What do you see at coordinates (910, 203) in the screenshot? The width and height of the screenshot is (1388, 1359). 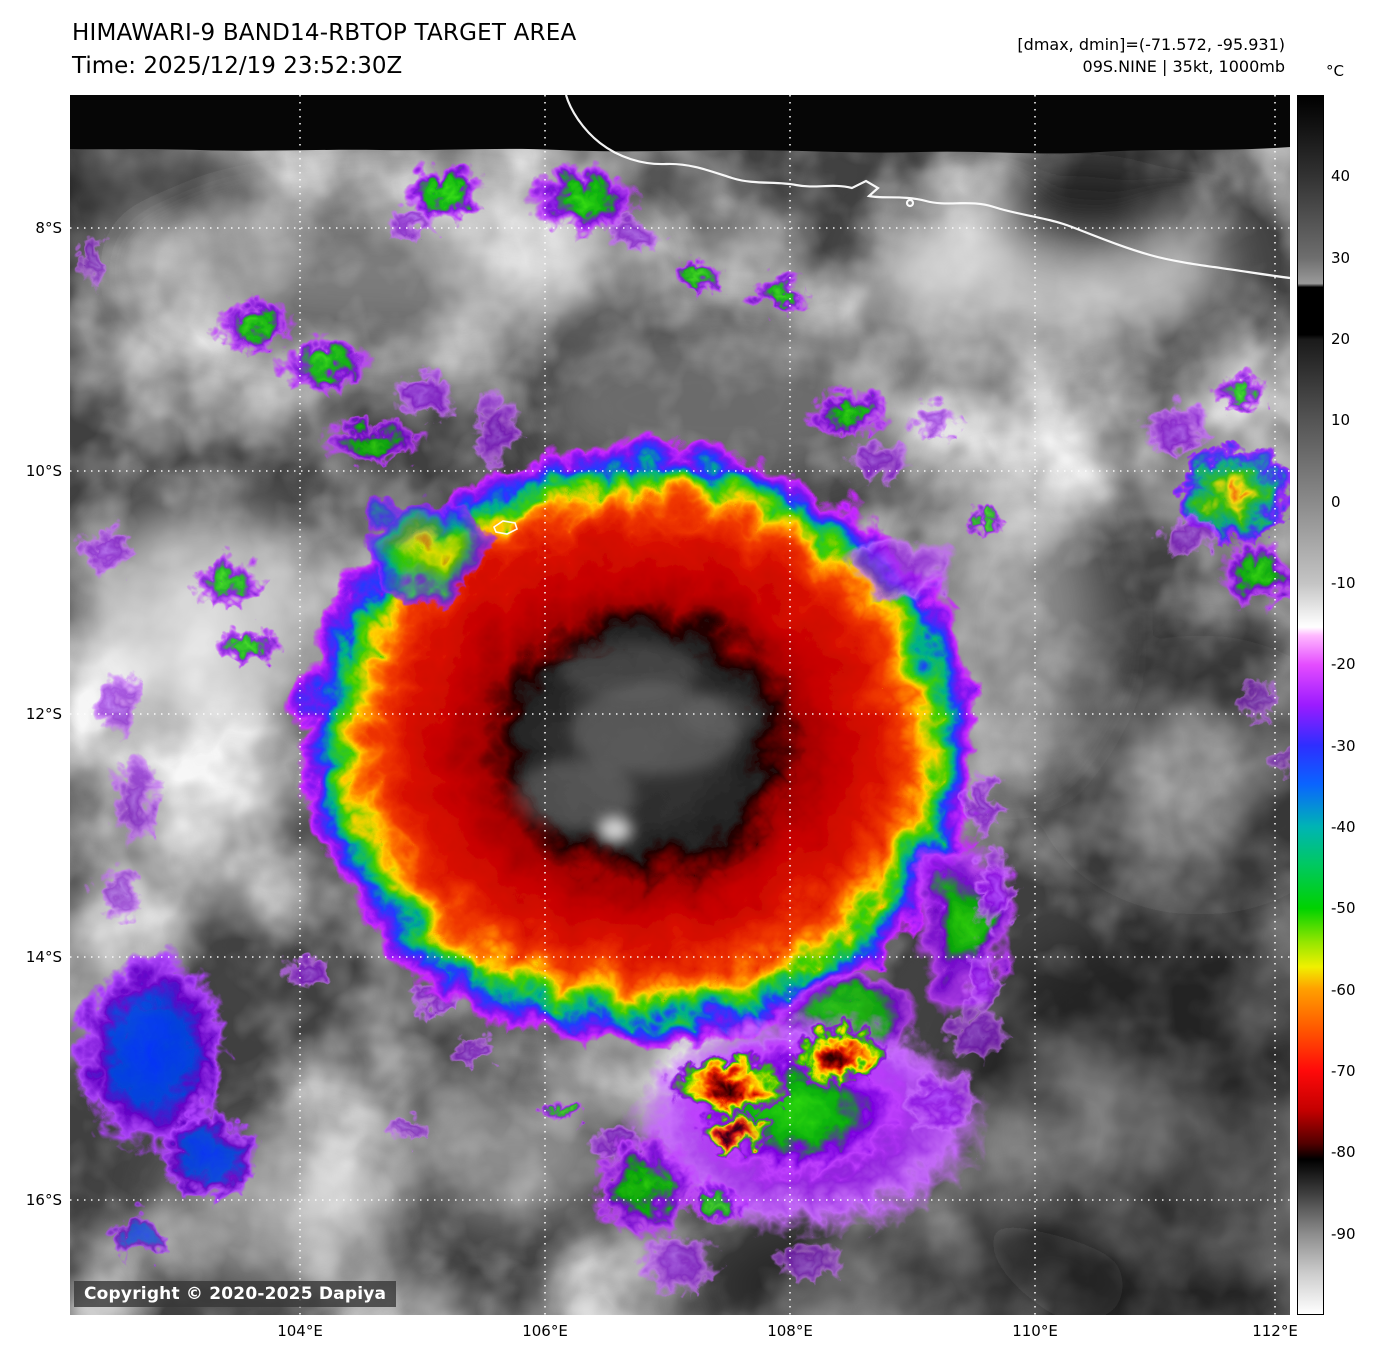 I see `small-island-outline` at bounding box center [910, 203].